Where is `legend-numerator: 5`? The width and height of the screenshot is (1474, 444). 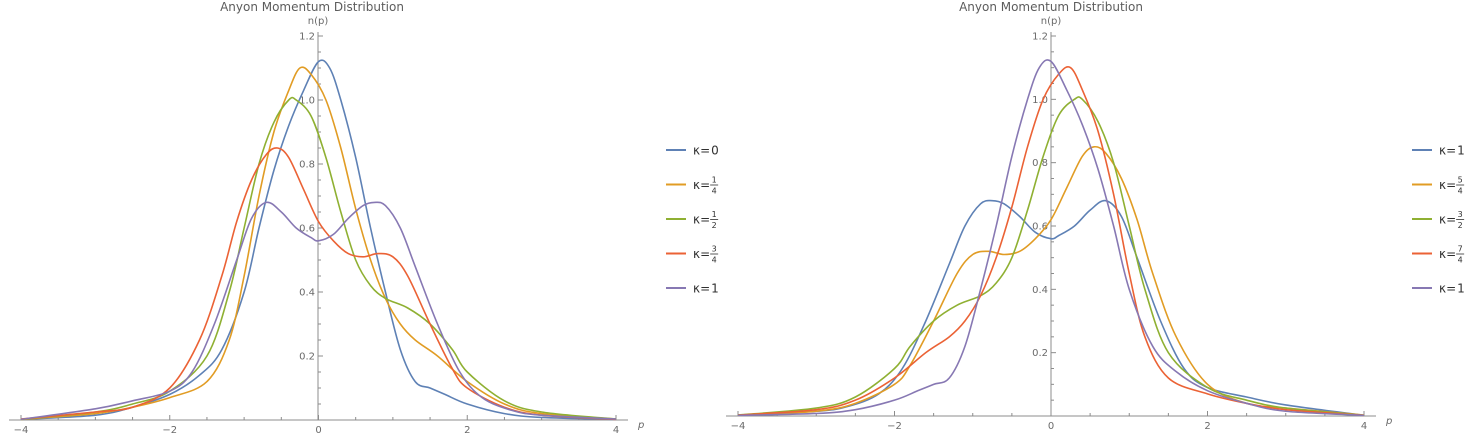
legend-numerator: 5 is located at coordinates (1460, 180).